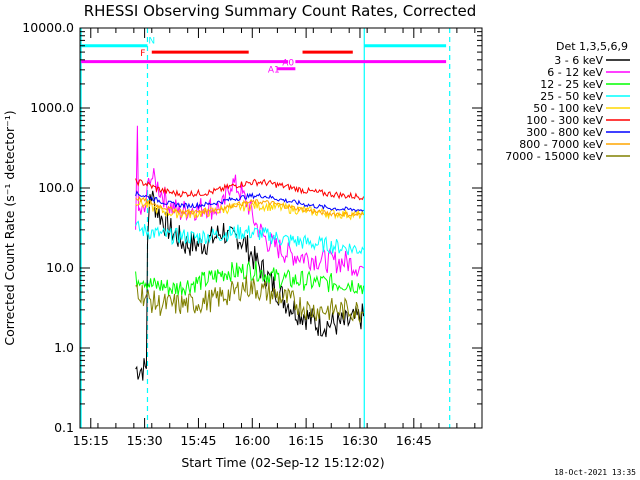 This screenshot has height=480, width=640. What do you see at coordinates (288, 64) in the screenshot?
I see `state-bar-label: A0` at bounding box center [288, 64].